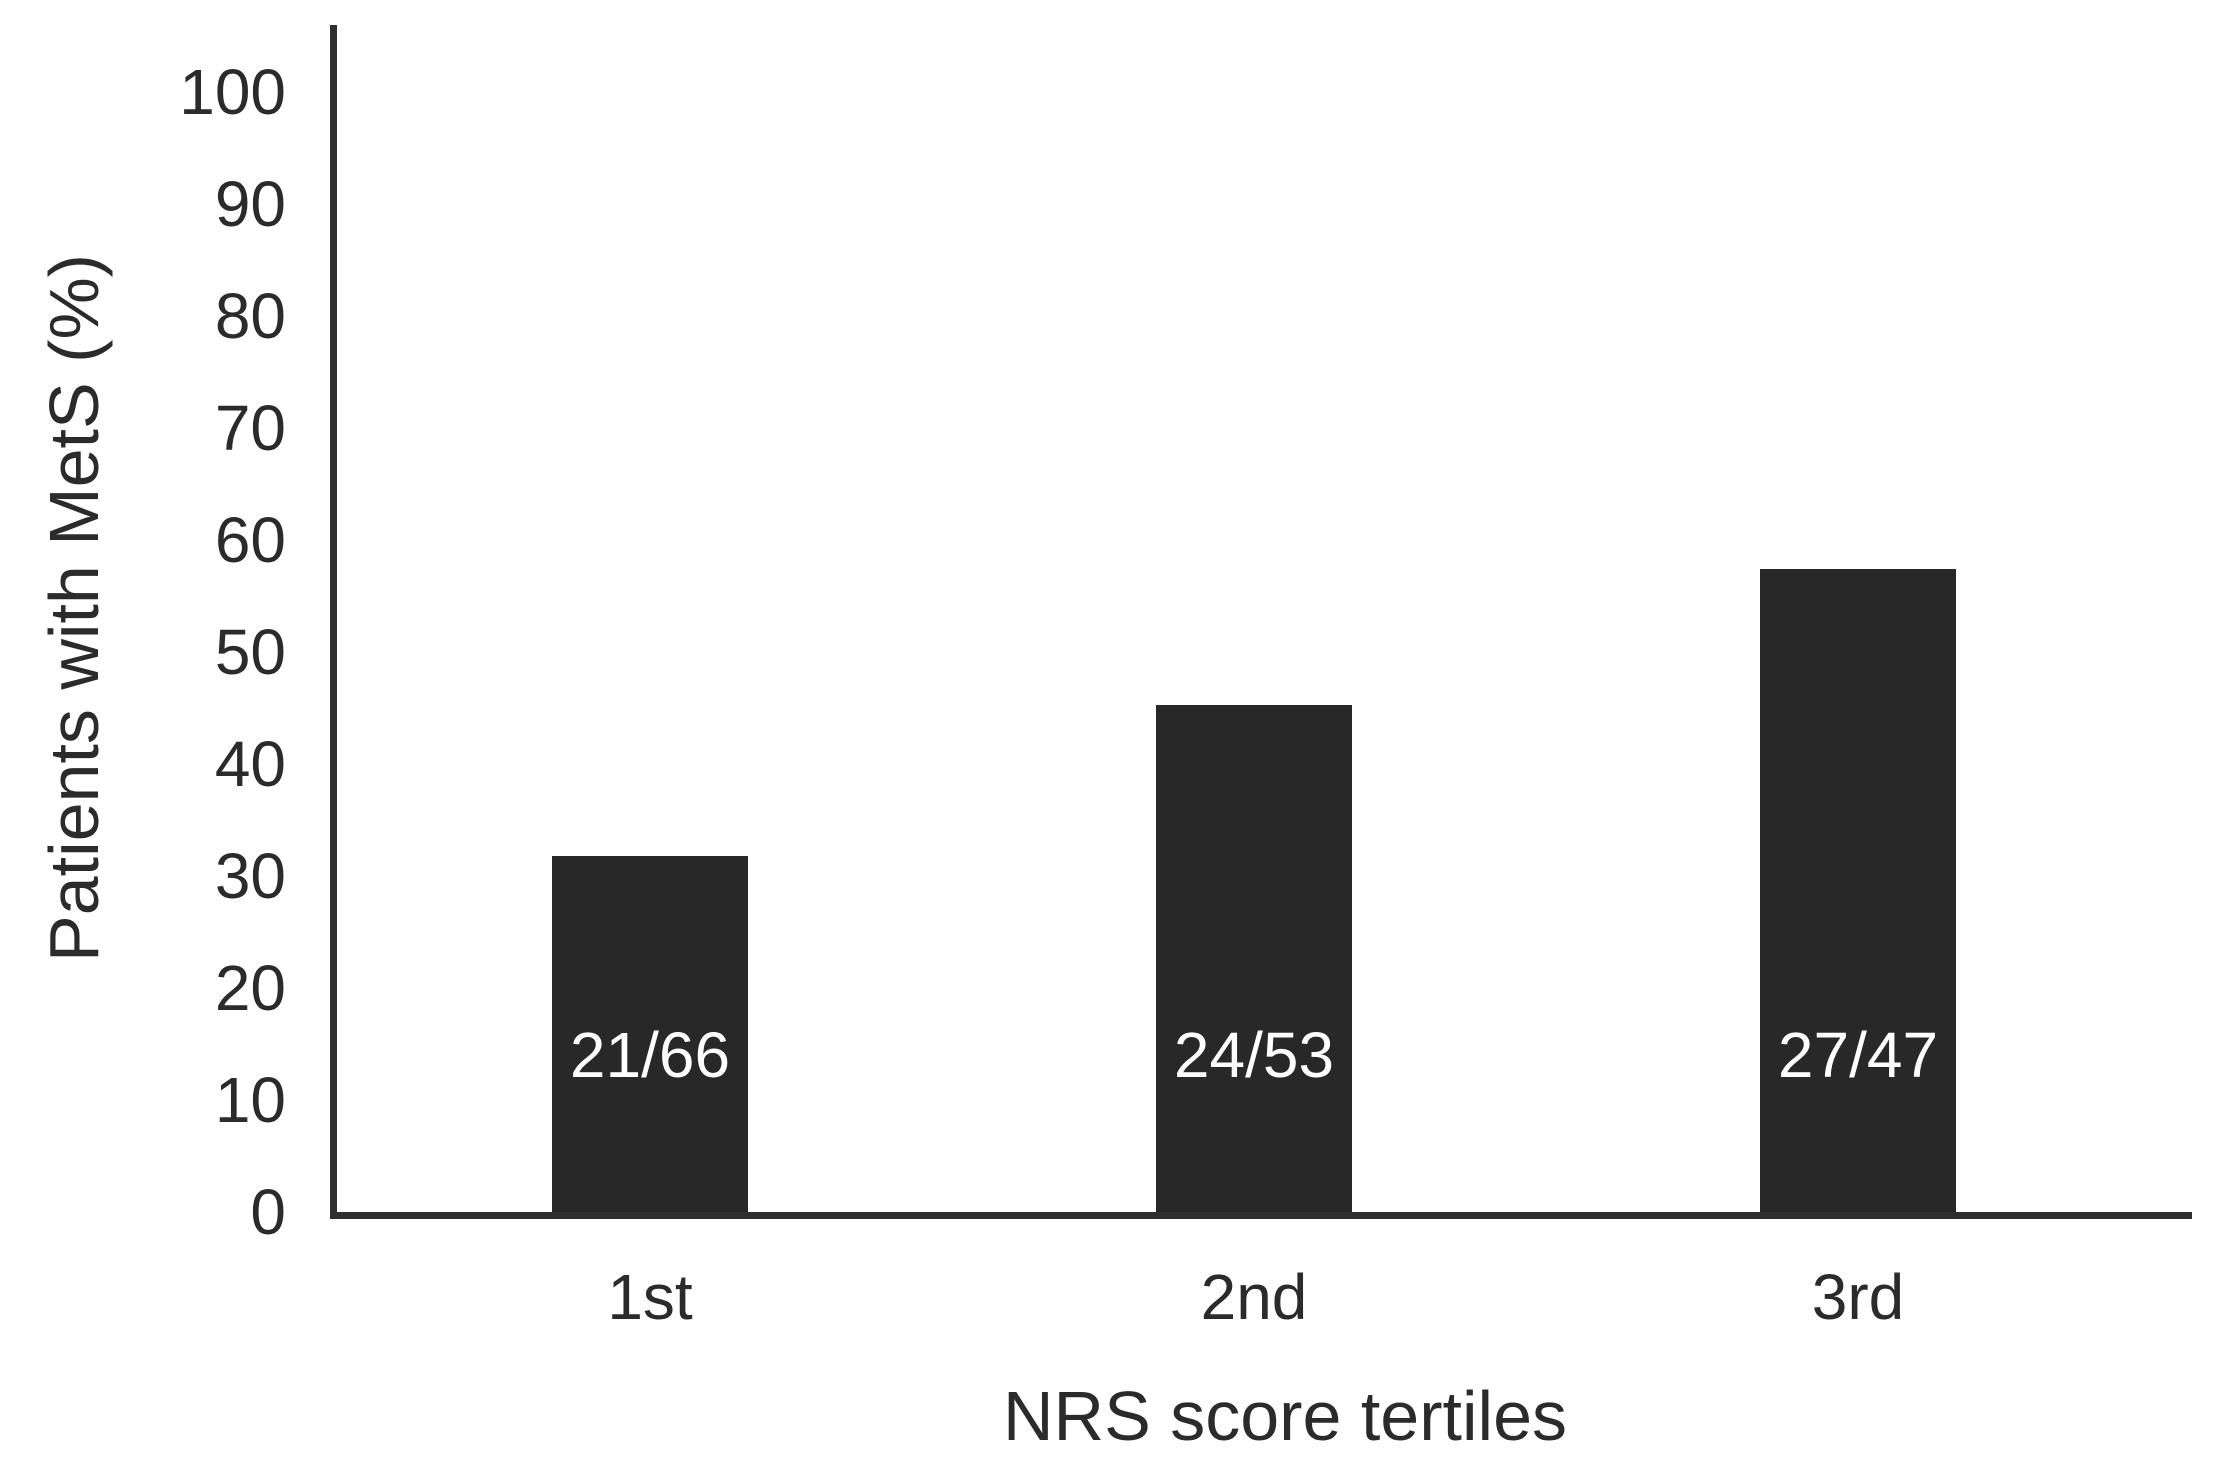 The height and width of the screenshot is (1481, 2216). What do you see at coordinates (250, 764) in the screenshot?
I see `y-tick-label: 40` at bounding box center [250, 764].